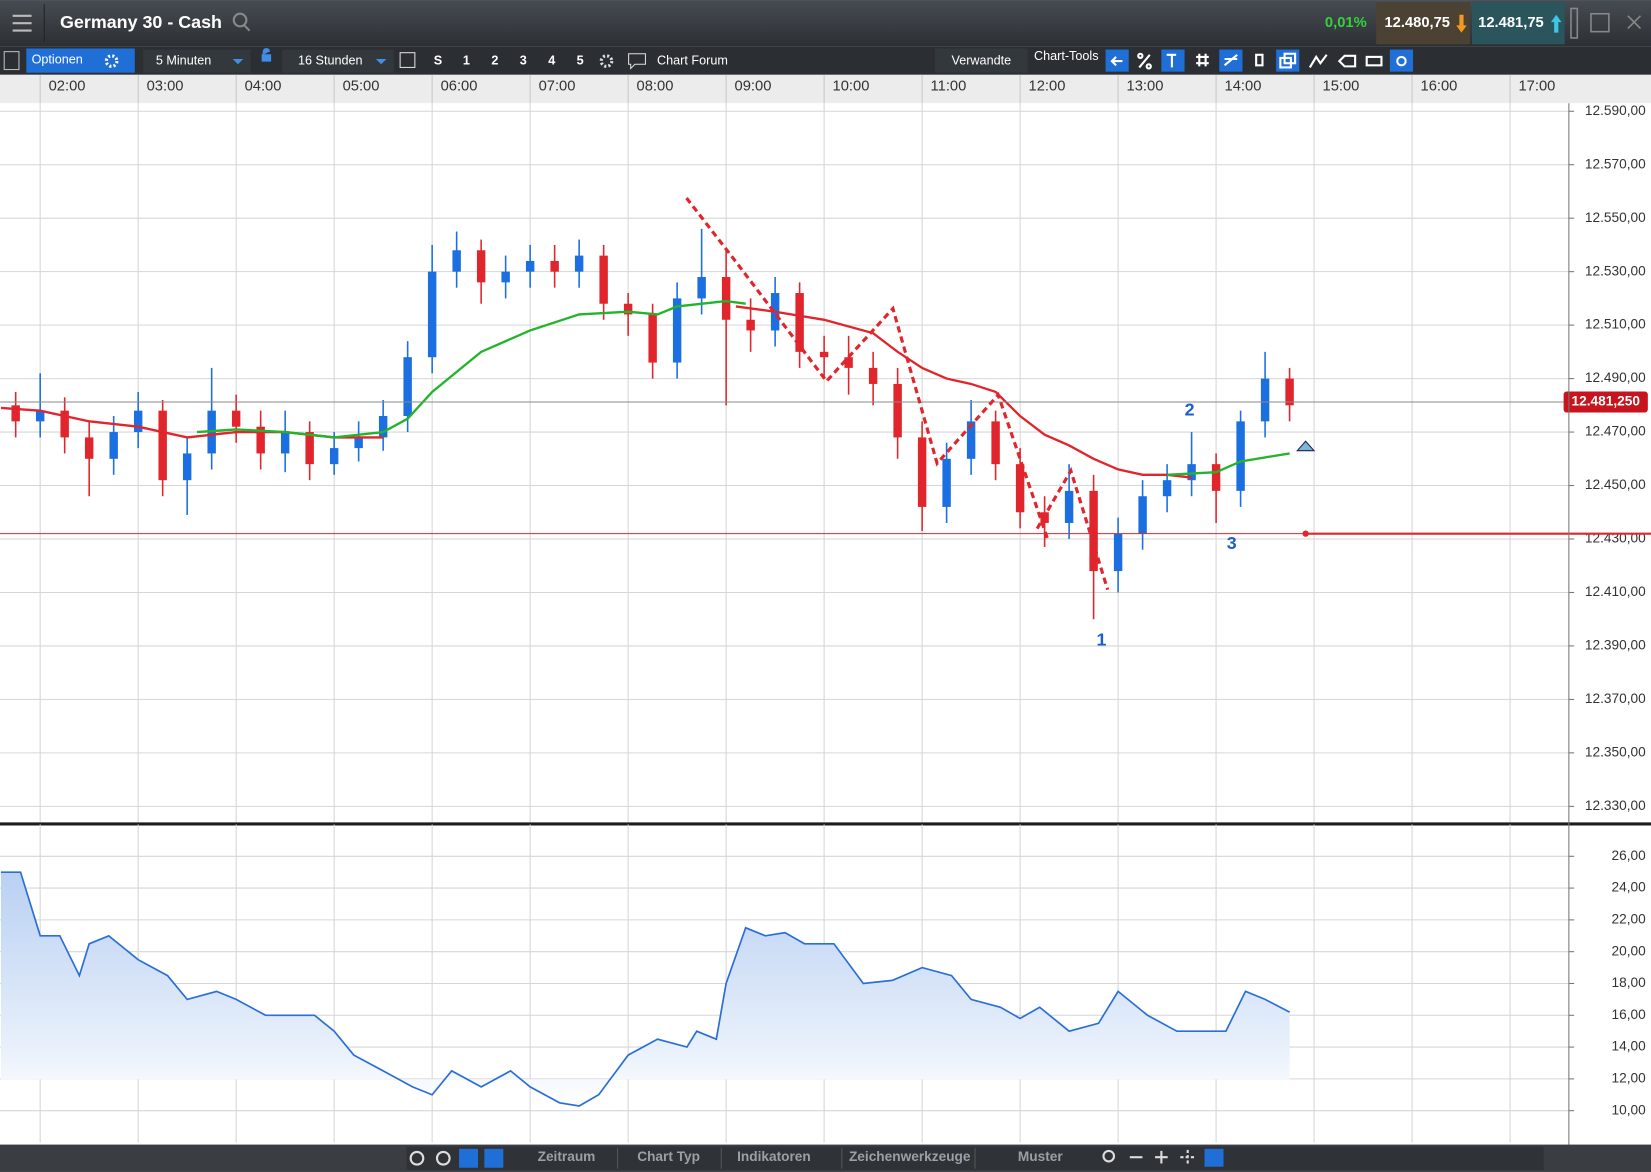 The image size is (1651, 1172). What do you see at coordinates (438, 60) in the screenshot?
I see `preset-button: S` at bounding box center [438, 60].